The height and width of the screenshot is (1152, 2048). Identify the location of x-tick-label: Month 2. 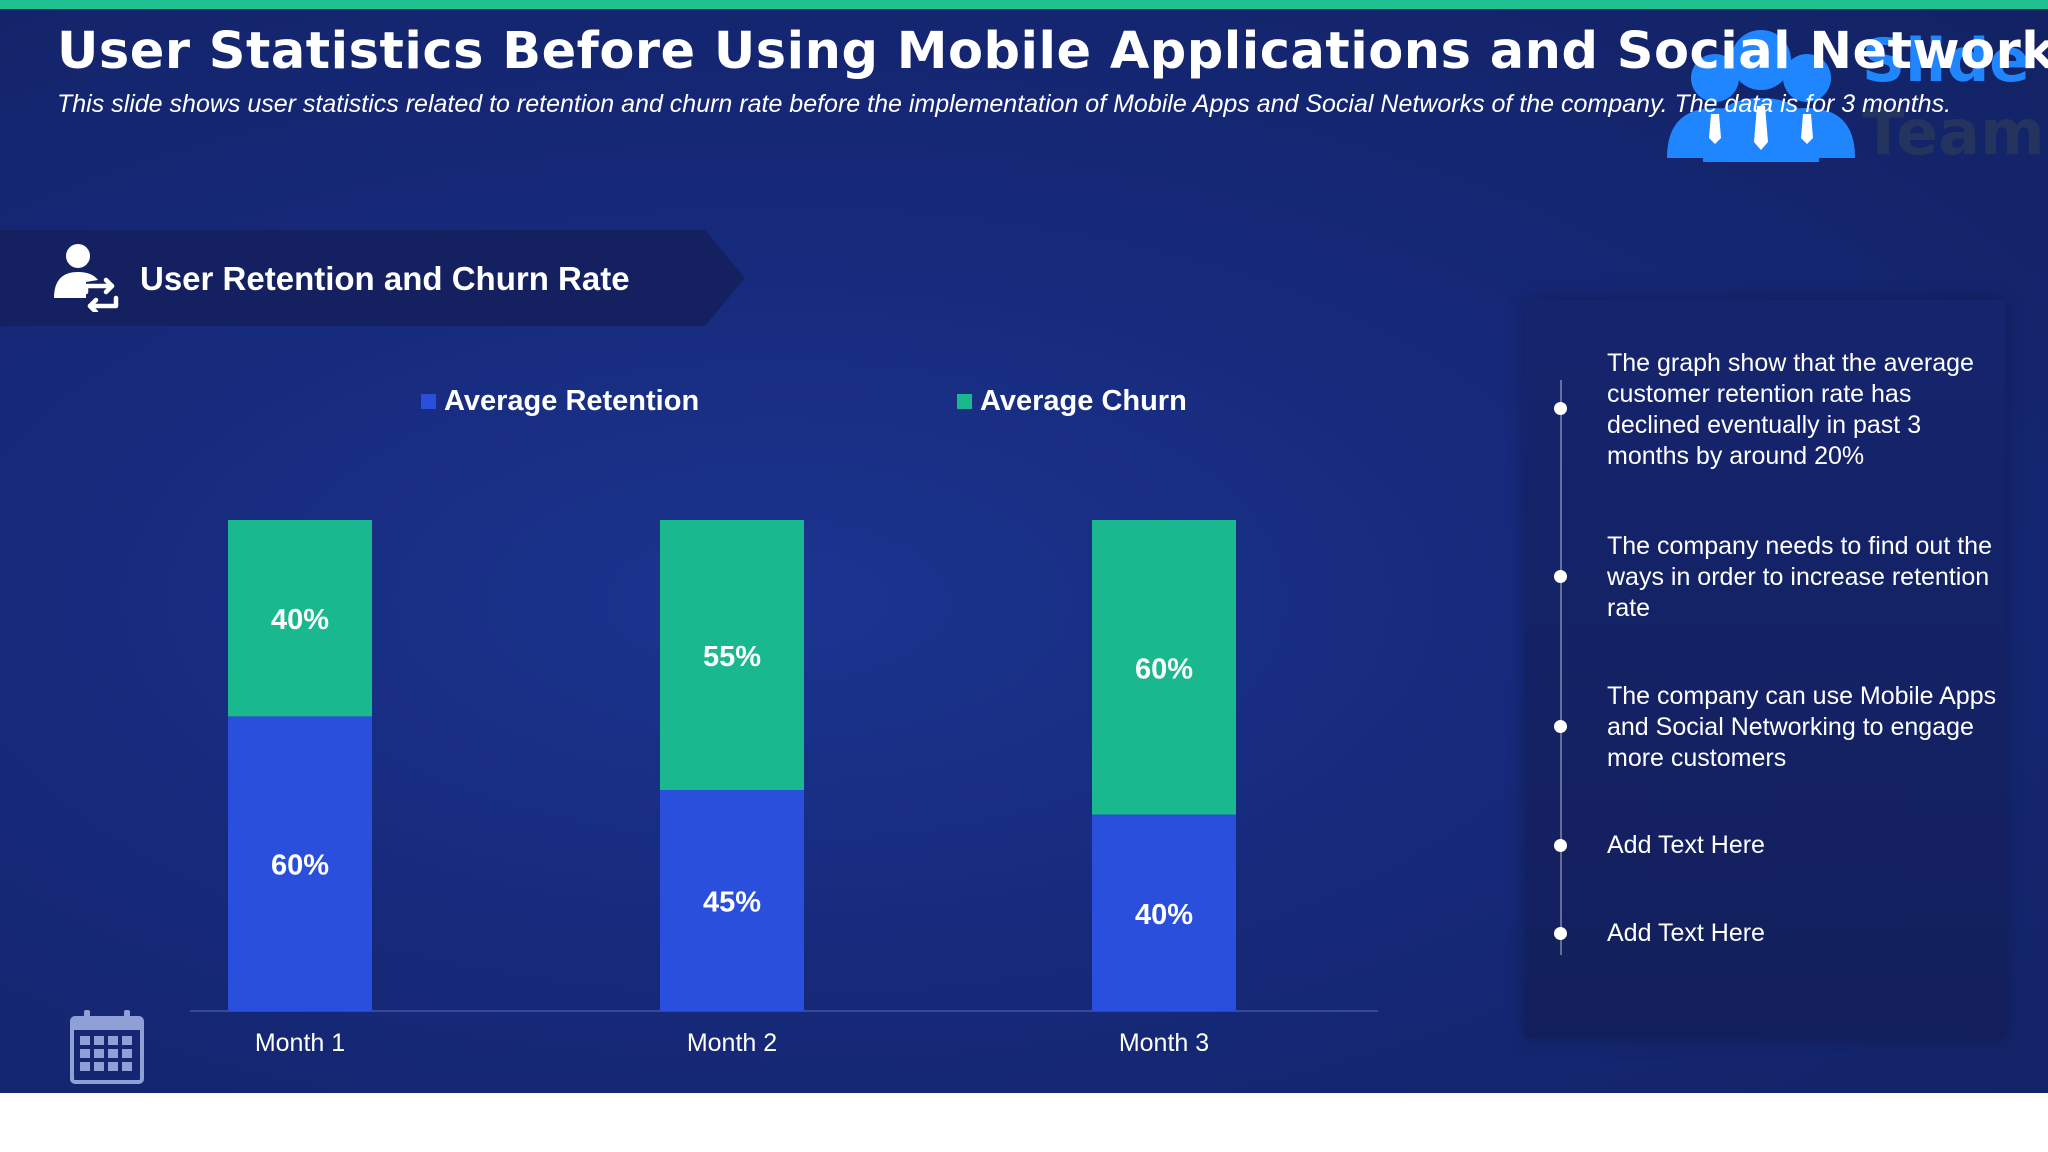
(732, 1043).